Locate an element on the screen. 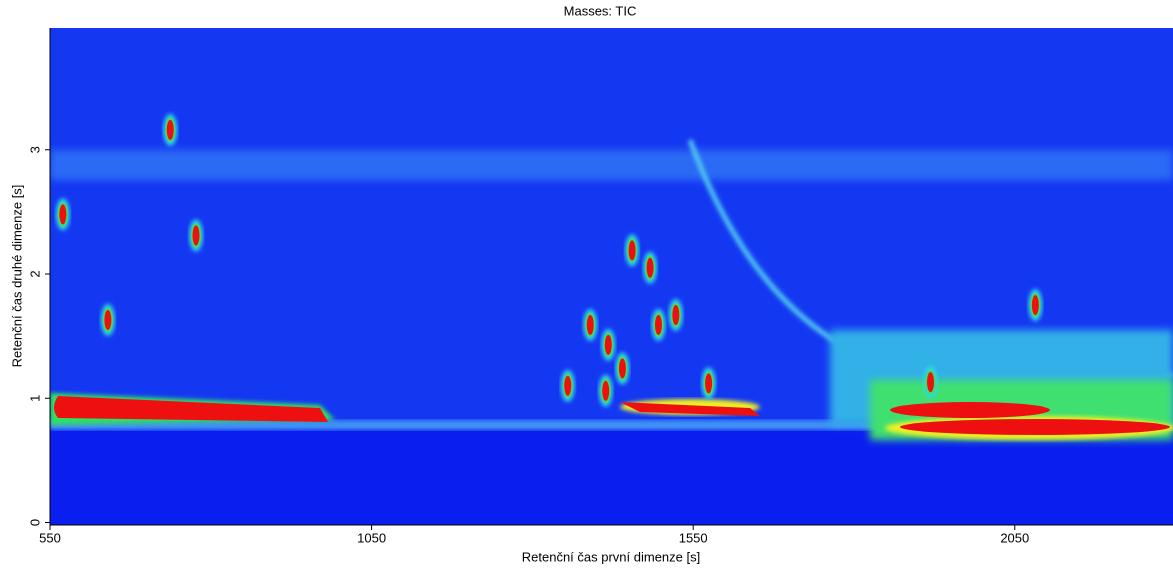 Image resolution: width=1173 pixels, height=568 pixels. y-tick-label: 1 is located at coordinates (34, 398).